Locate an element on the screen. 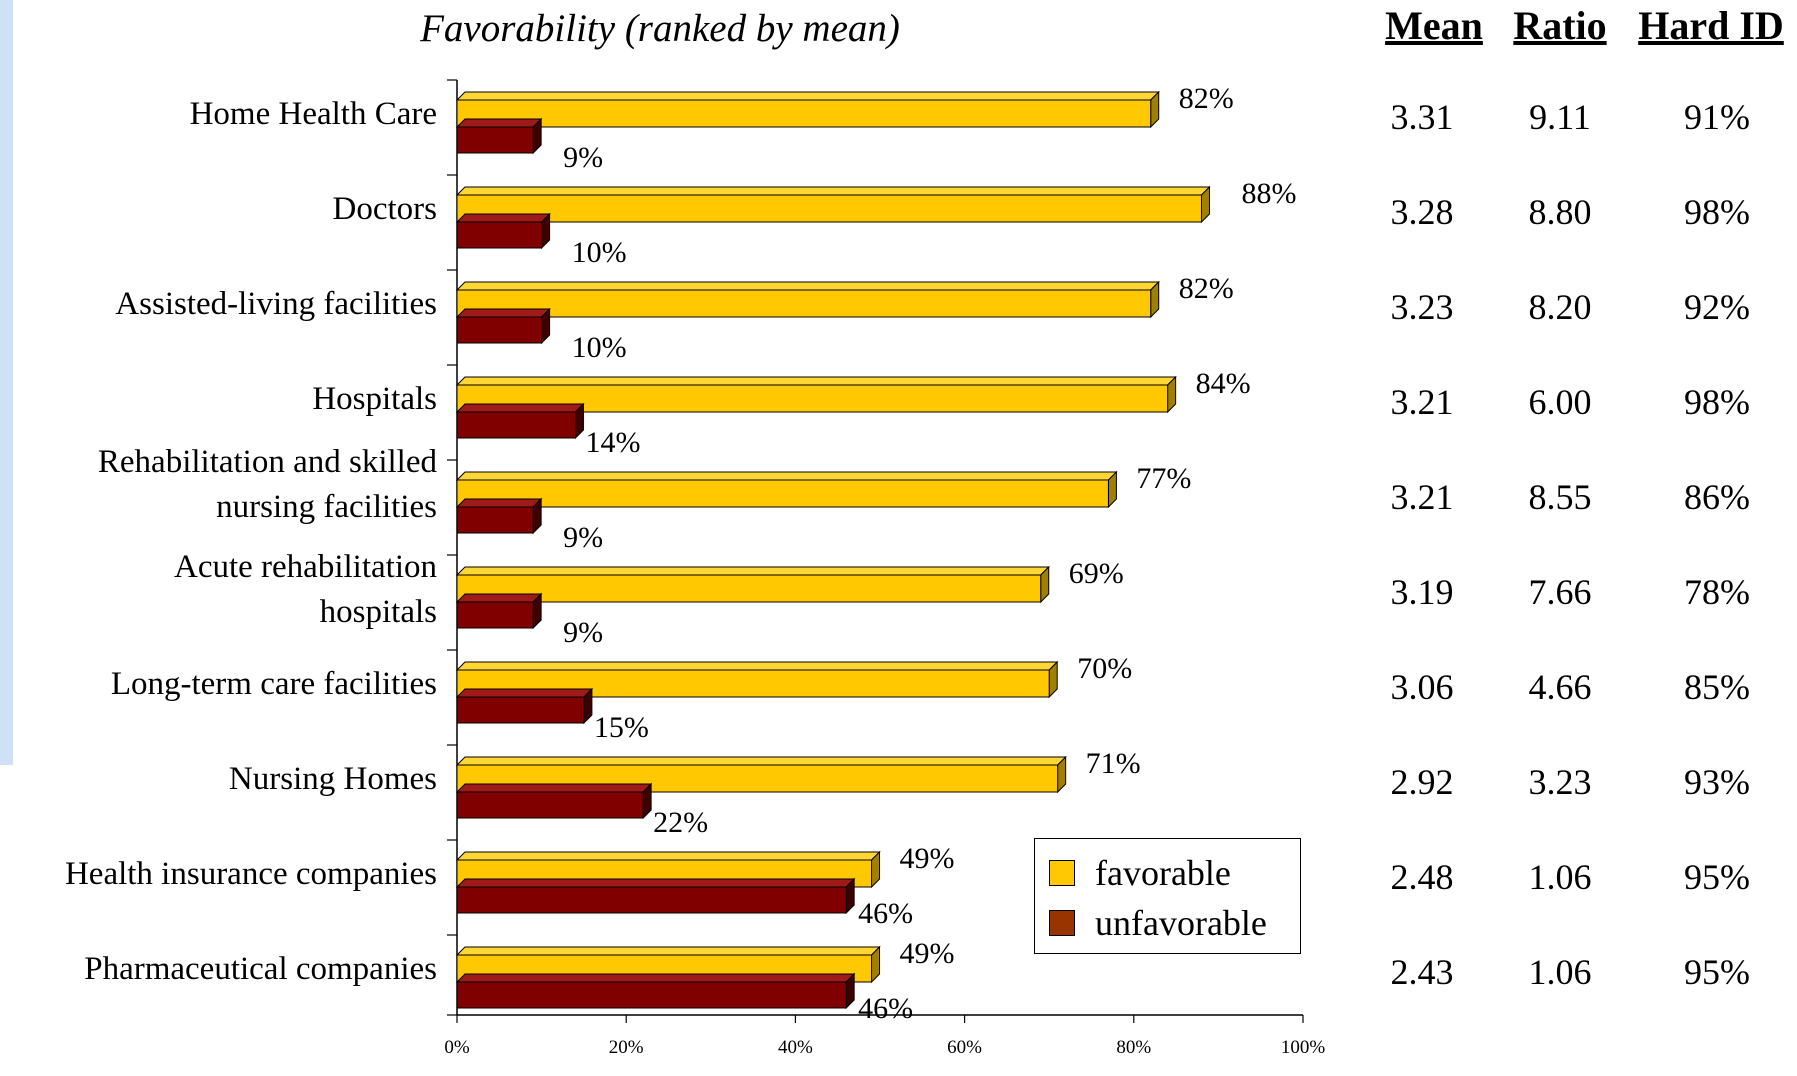  x-tick-label: 100% is located at coordinates (1303, 1047).